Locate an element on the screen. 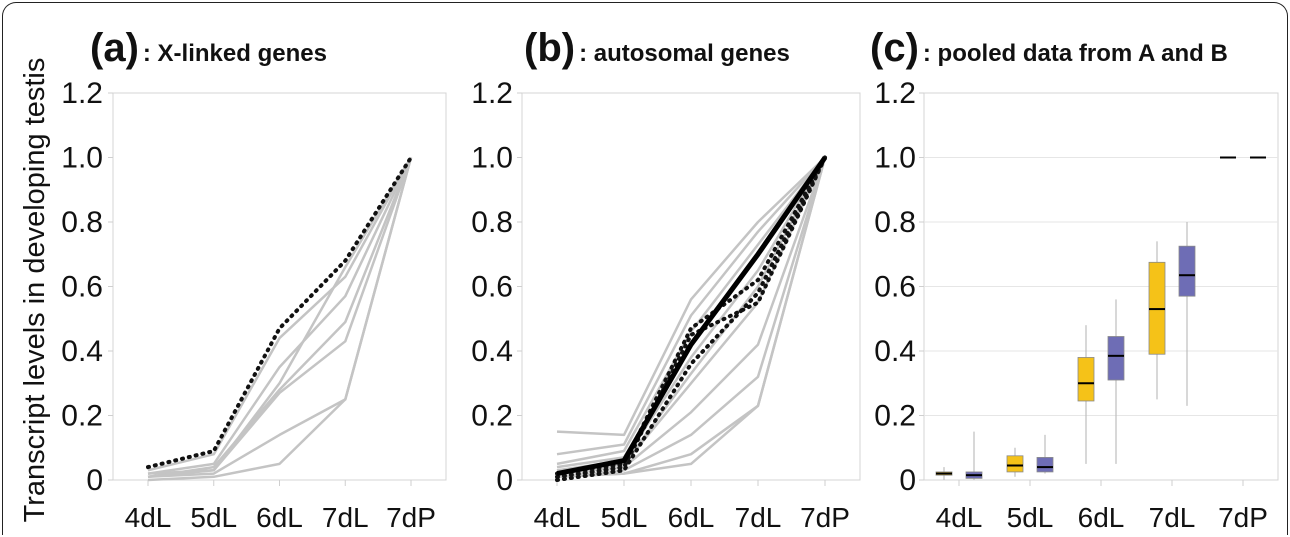  box-5dL-X-linked is located at coordinates (1015, 462).